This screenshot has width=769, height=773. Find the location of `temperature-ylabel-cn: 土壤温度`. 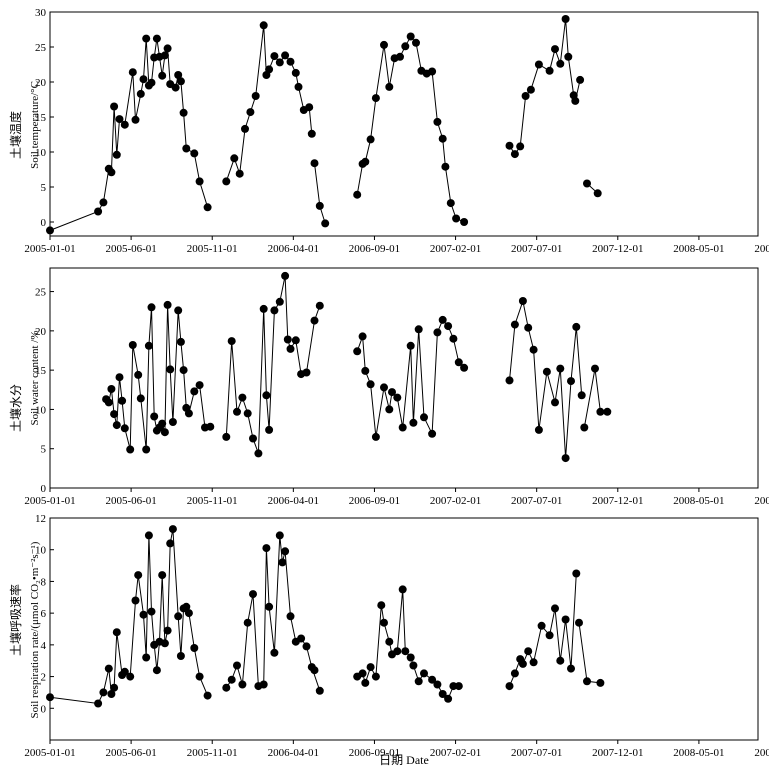

temperature-ylabel-cn: 土壤温度 is located at coordinates (15, 135).